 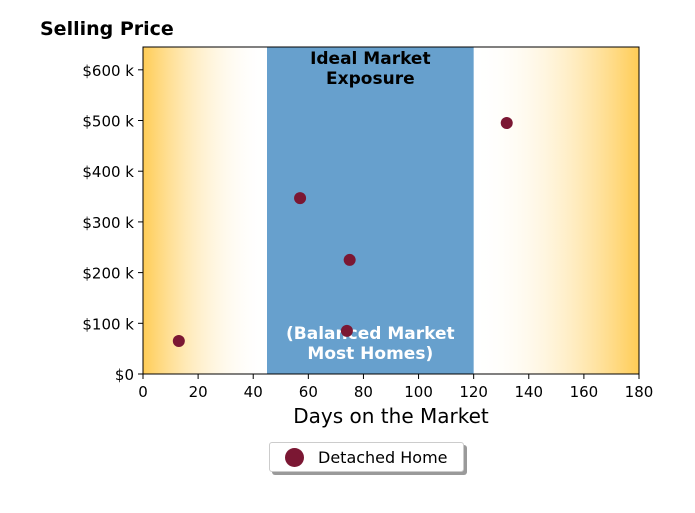 What do you see at coordinates (418, 392) in the screenshot?
I see `x-tick-label: 100` at bounding box center [418, 392].